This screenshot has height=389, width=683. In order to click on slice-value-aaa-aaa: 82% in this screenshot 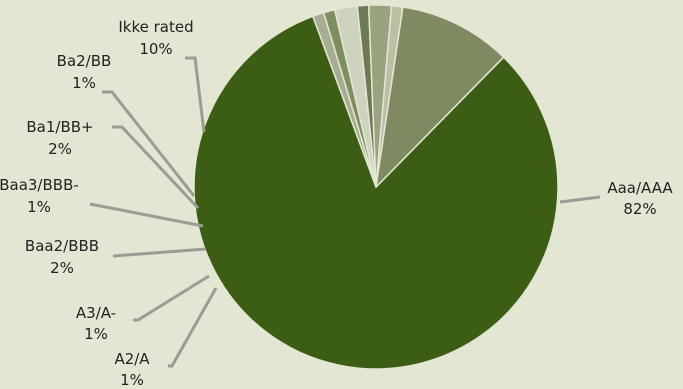, I will do `click(639, 209)`.